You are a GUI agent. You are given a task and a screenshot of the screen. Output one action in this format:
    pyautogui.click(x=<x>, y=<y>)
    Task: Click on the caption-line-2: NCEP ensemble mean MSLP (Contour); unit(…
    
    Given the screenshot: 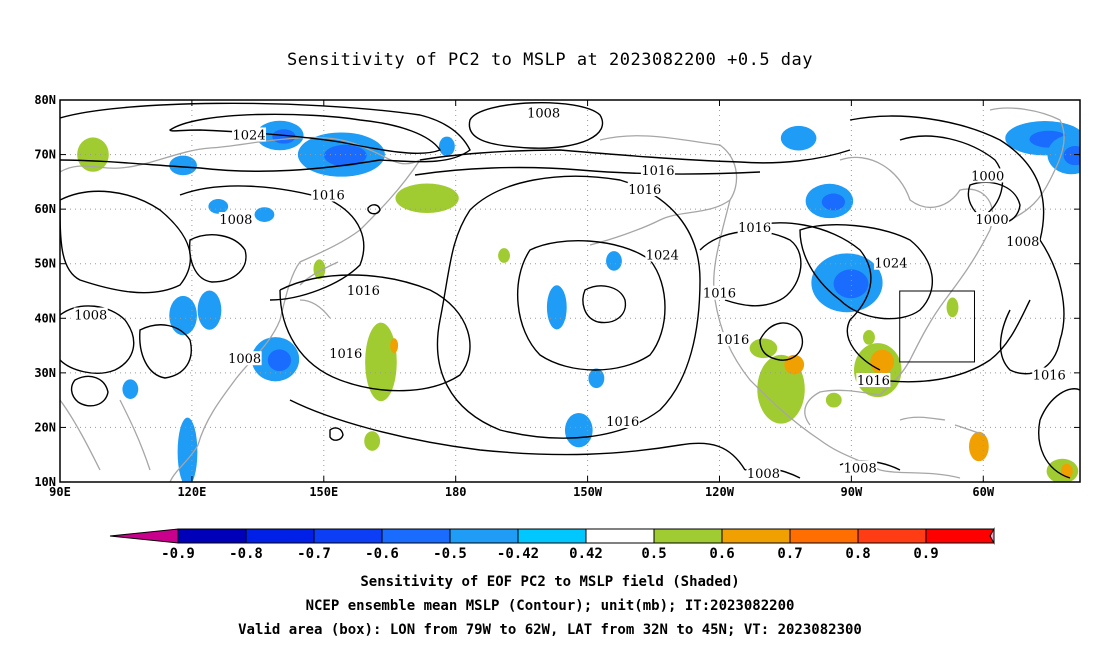 What is the action you would take?
    pyautogui.click(x=550, y=606)
    